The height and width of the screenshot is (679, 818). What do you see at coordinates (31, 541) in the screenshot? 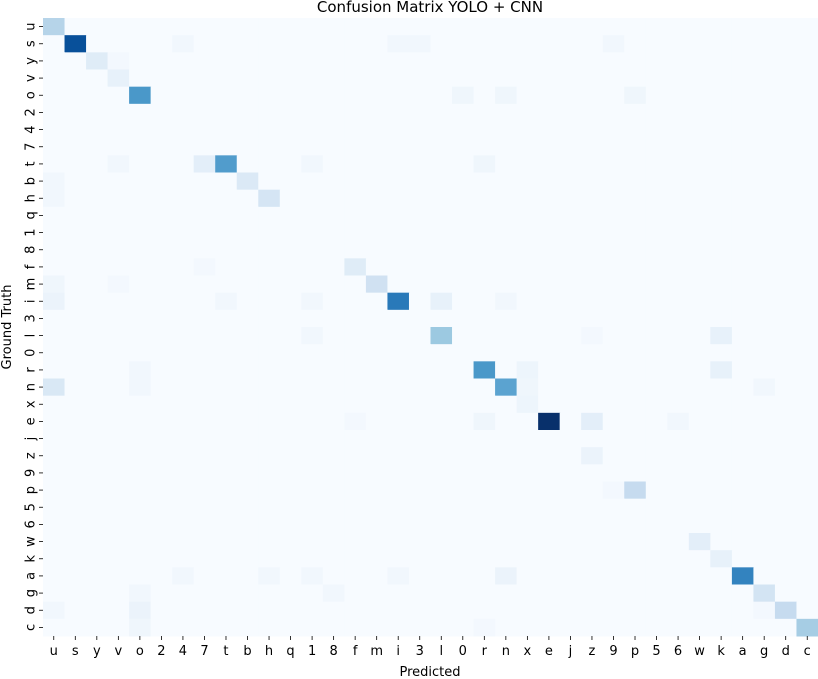
I see `y-tick-label-w: w` at bounding box center [31, 541].